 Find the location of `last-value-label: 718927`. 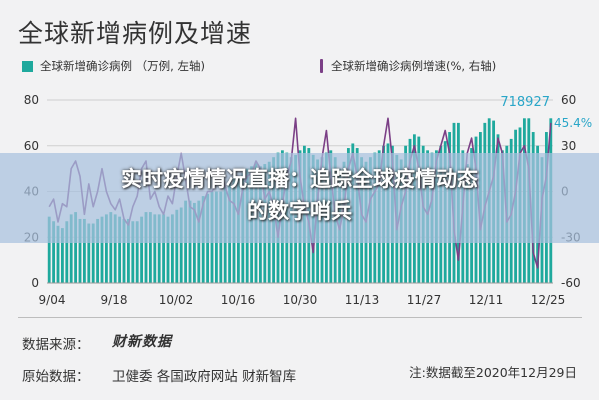

last-value-label: 718927 is located at coordinates (525, 102).